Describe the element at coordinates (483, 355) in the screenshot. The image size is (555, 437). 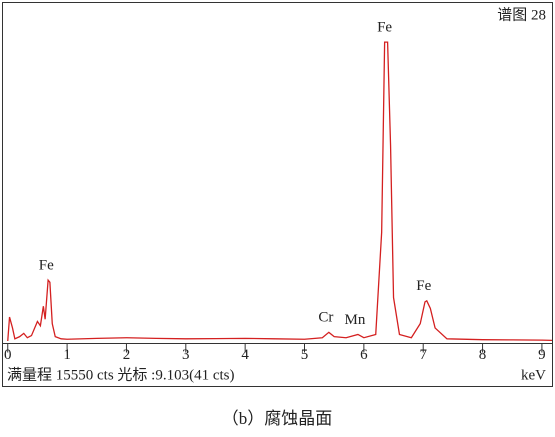
I see `x-tick-label: 8` at that location.